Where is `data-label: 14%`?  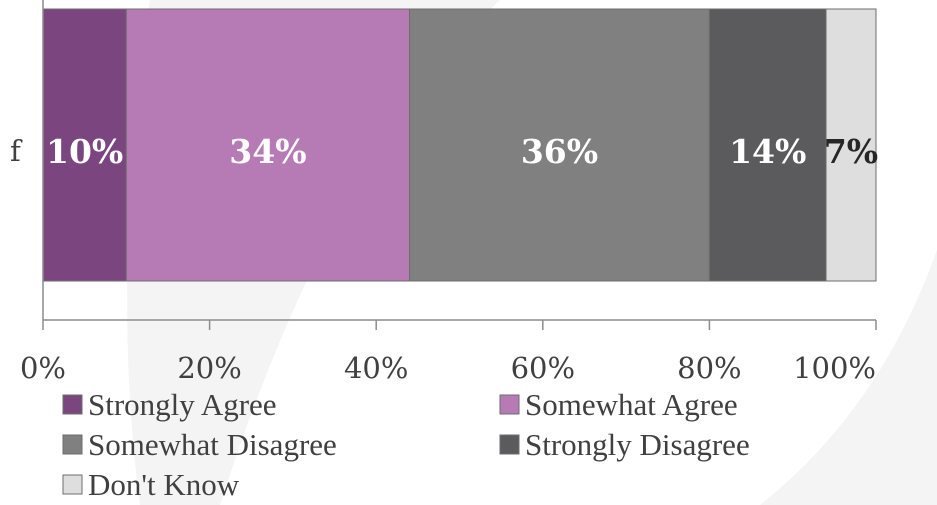 data-label: 14% is located at coordinates (767, 151).